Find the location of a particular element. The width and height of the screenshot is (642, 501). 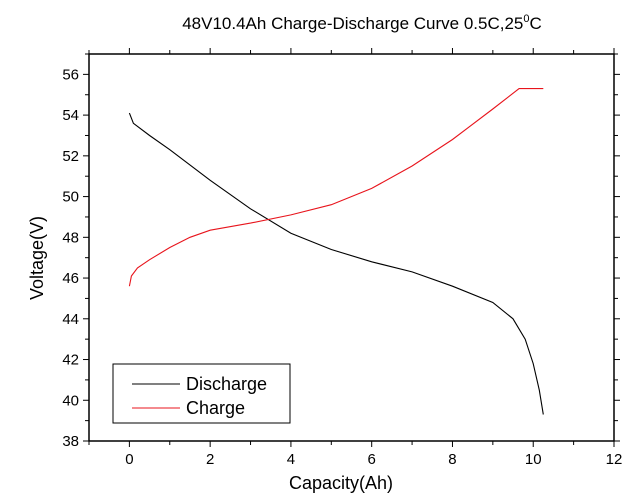

y-tick-label: 44 is located at coordinates (70, 319).